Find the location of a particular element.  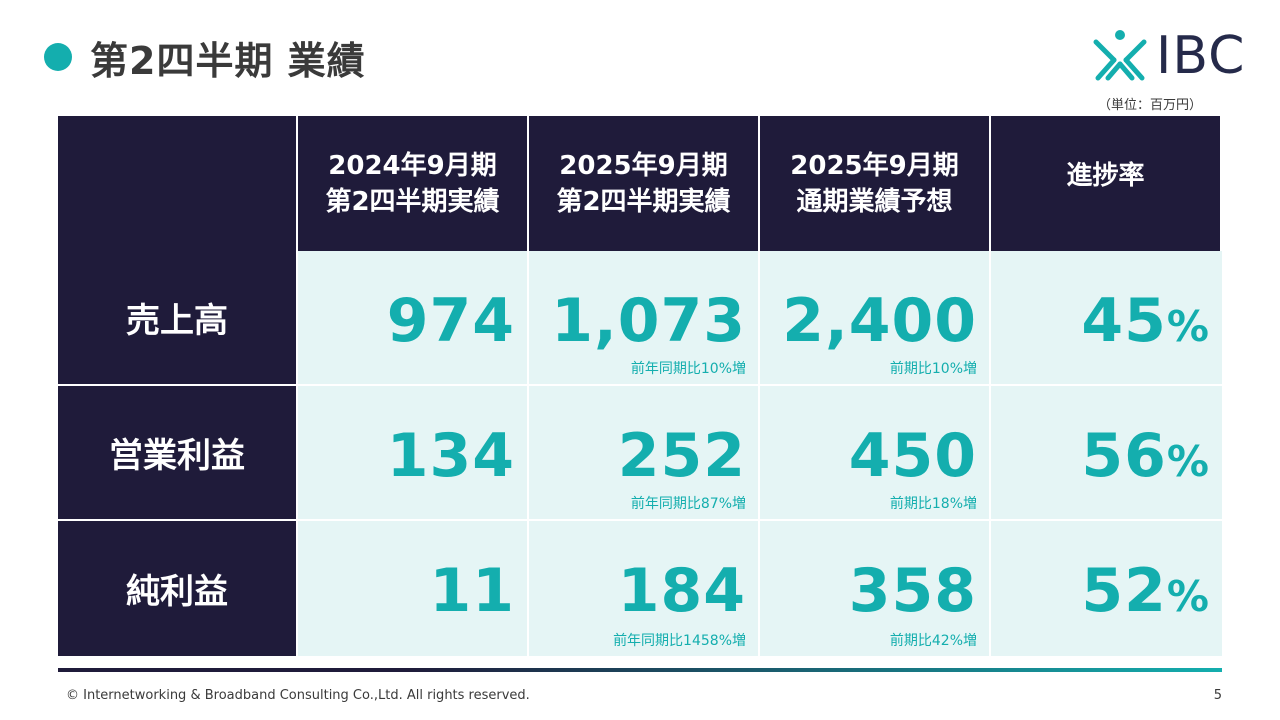

cell-operating-profit-progress: 56% is located at coordinates (1106, 453).